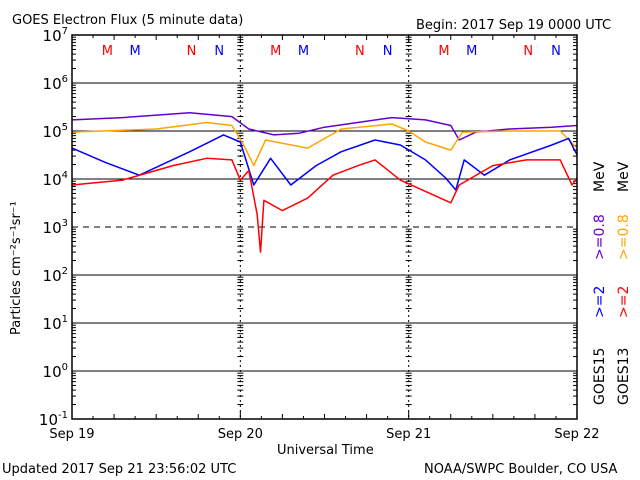 The height and width of the screenshot is (480, 640). What do you see at coordinates (16, 268) in the screenshot?
I see `y-axis-label: Particles cm⁻²s⁻¹sr⁻¹` at bounding box center [16, 268].